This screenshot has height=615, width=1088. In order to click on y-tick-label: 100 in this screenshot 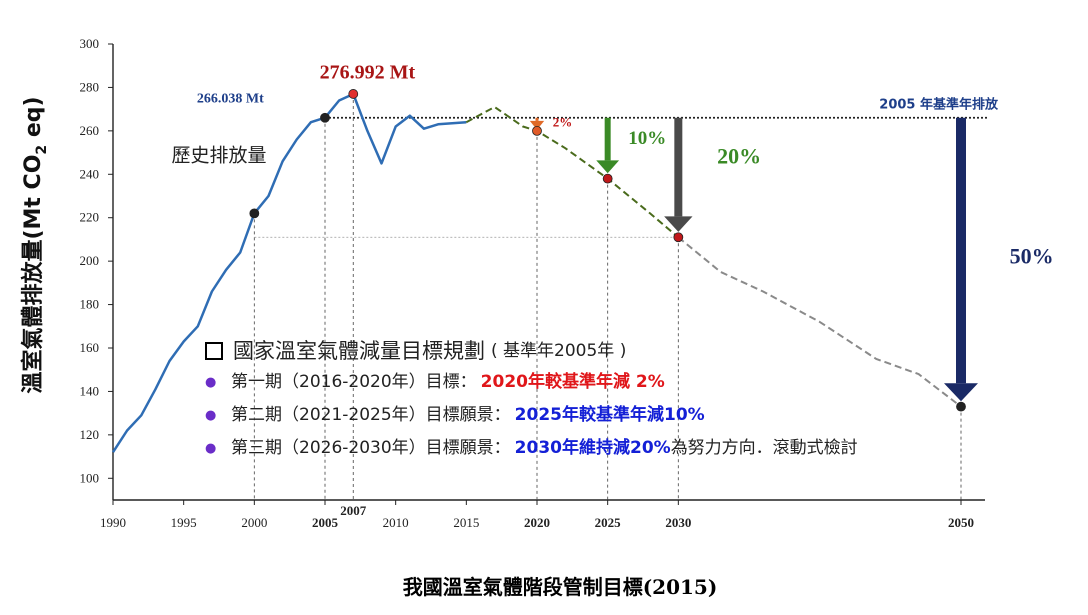, I will do `click(90, 477)`.